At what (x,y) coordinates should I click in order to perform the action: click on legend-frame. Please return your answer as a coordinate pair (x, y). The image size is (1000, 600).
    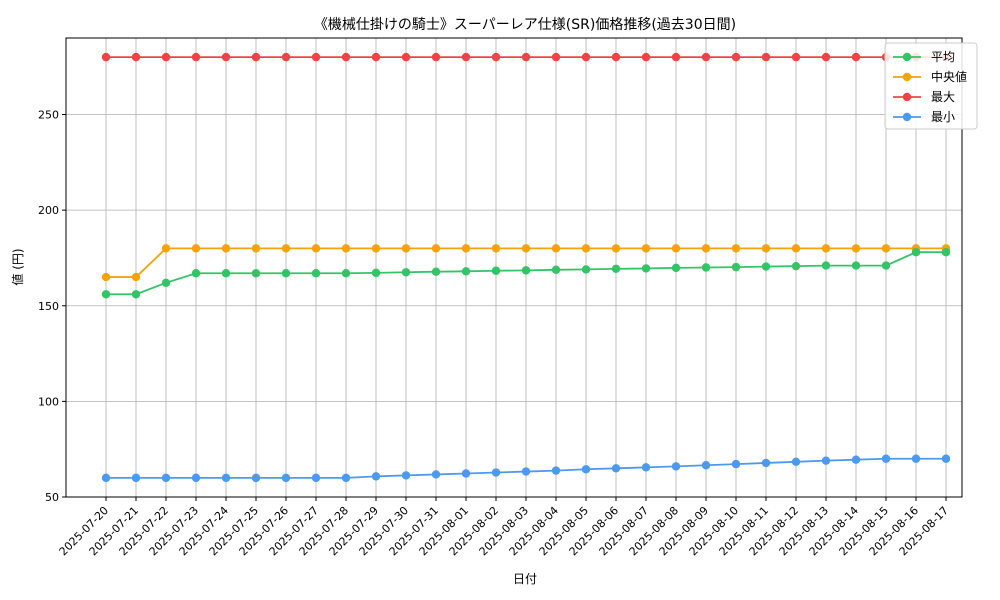
    Looking at the image, I should click on (931, 86).